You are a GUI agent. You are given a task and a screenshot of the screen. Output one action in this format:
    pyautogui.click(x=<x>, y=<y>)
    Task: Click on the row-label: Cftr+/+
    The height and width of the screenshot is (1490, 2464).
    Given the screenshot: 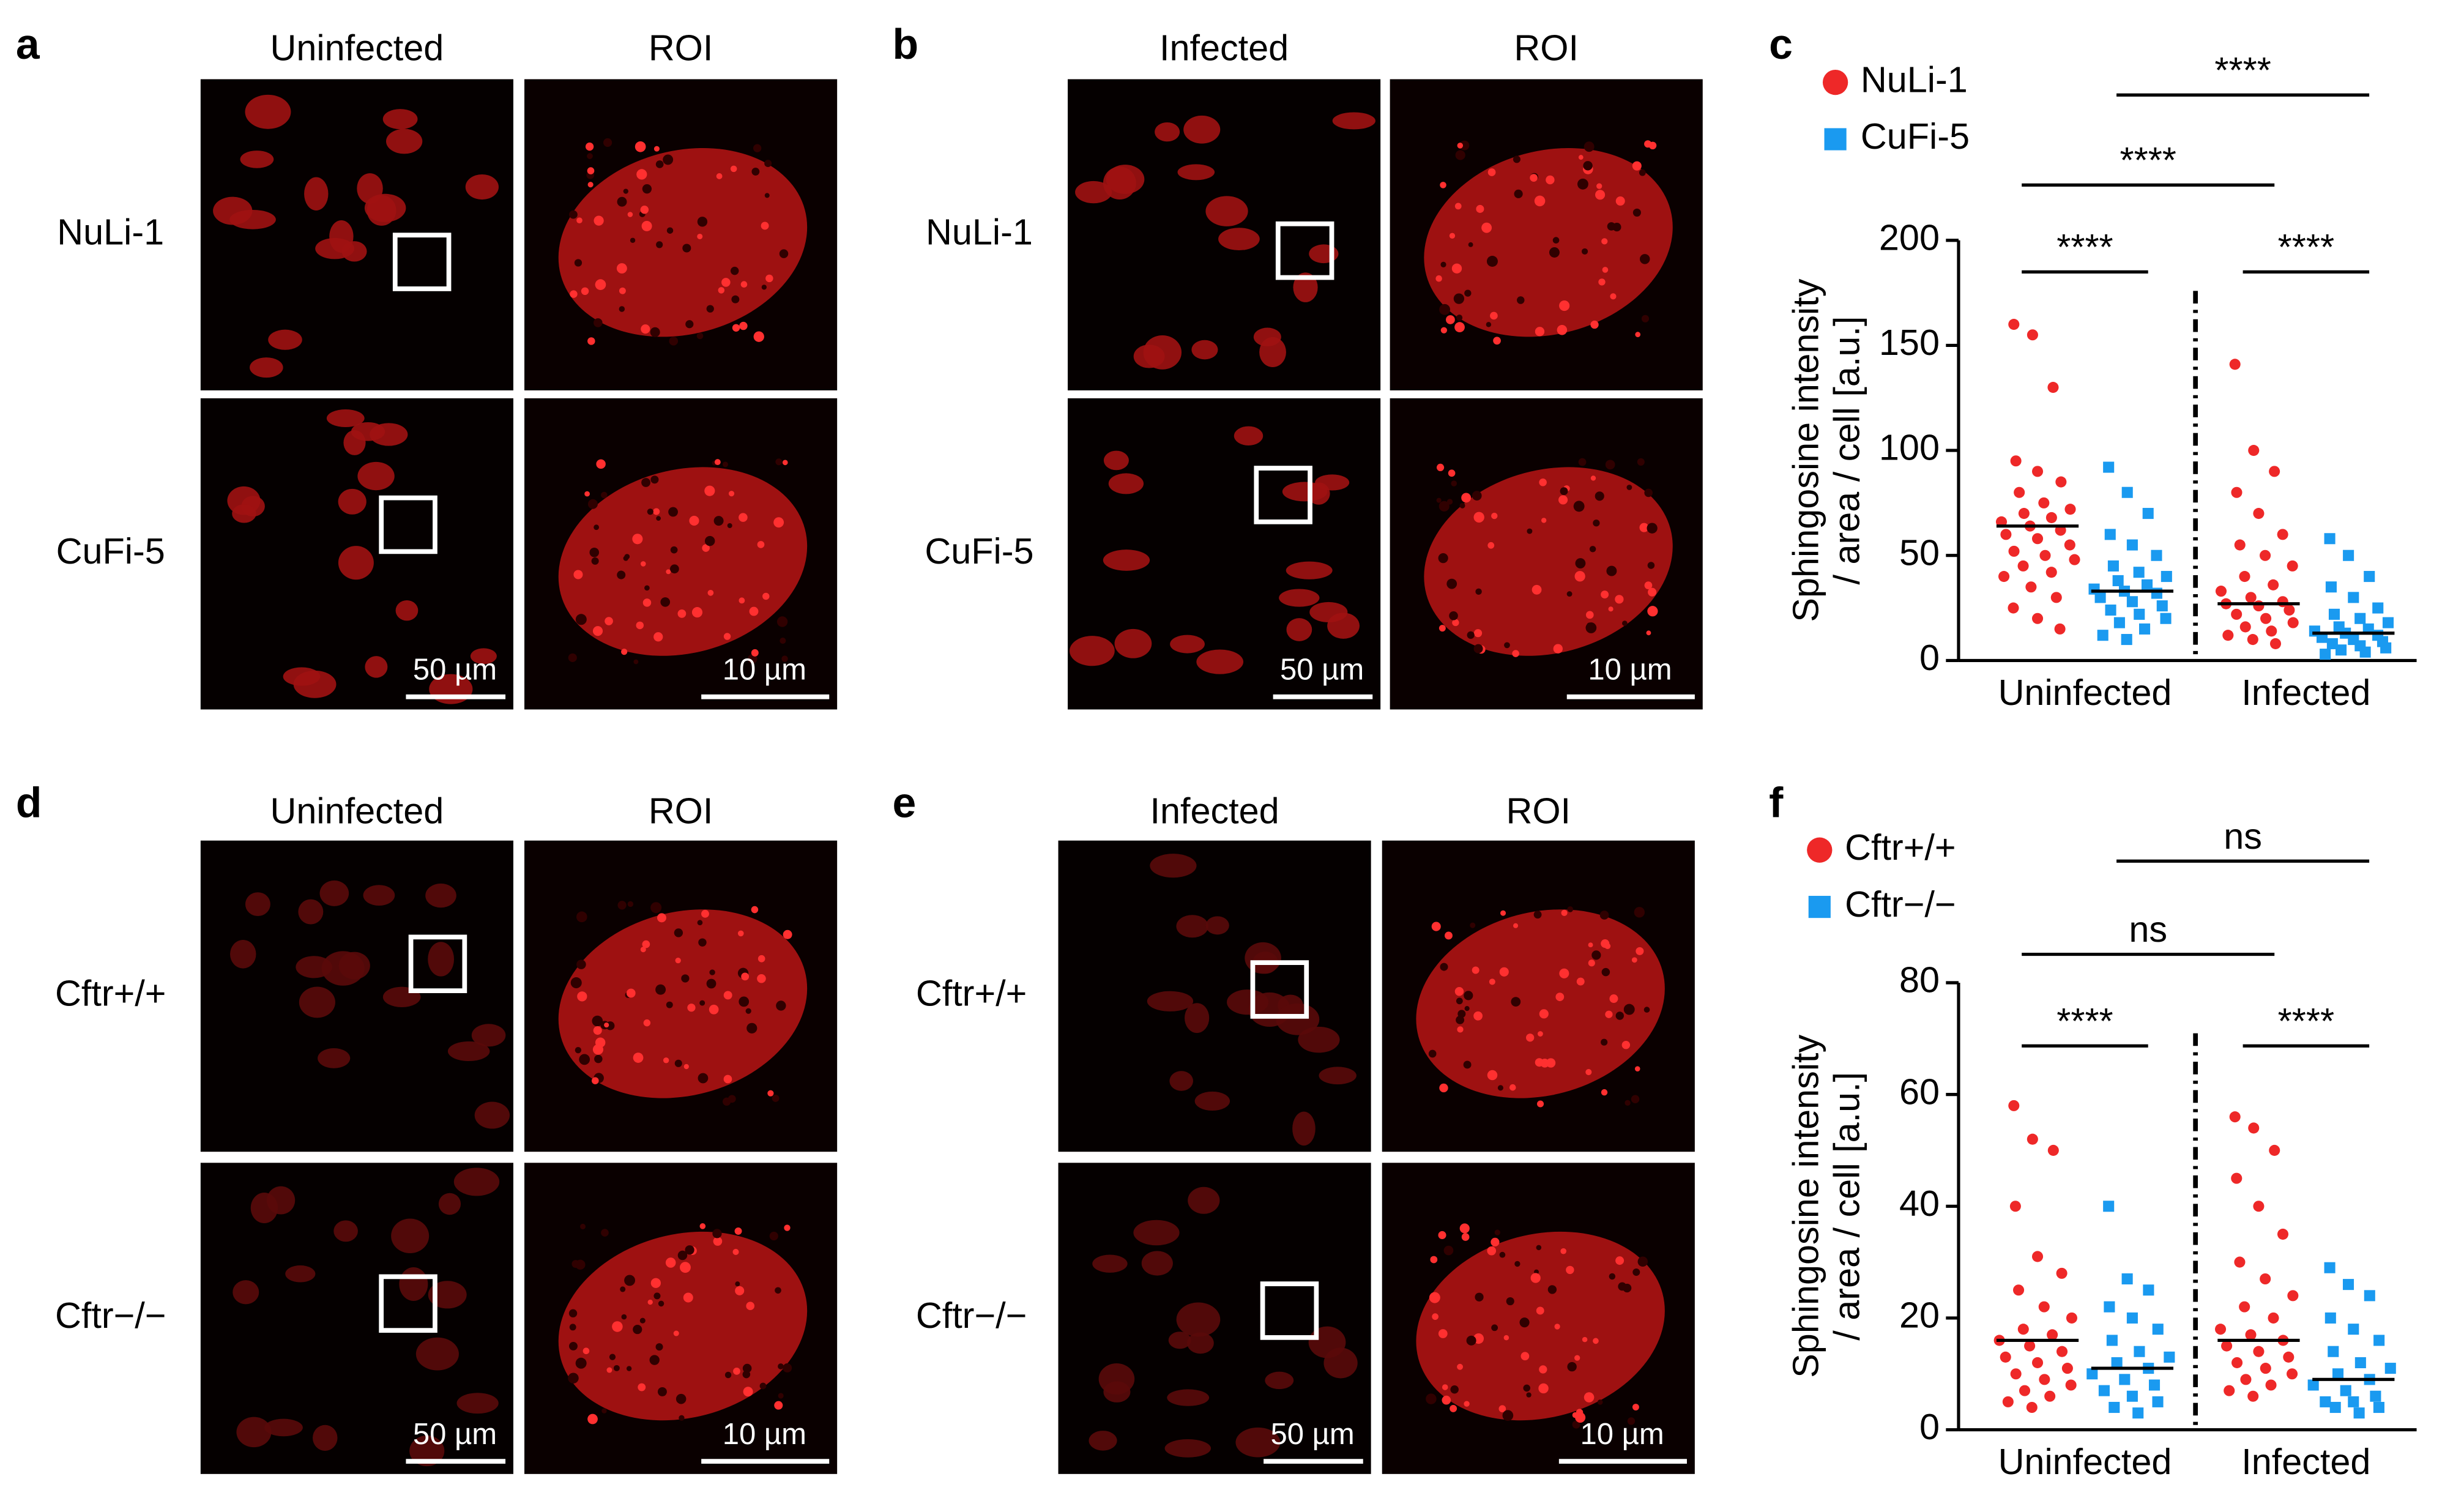 What is the action you would take?
    pyautogui.click(x=971, y=993)
    